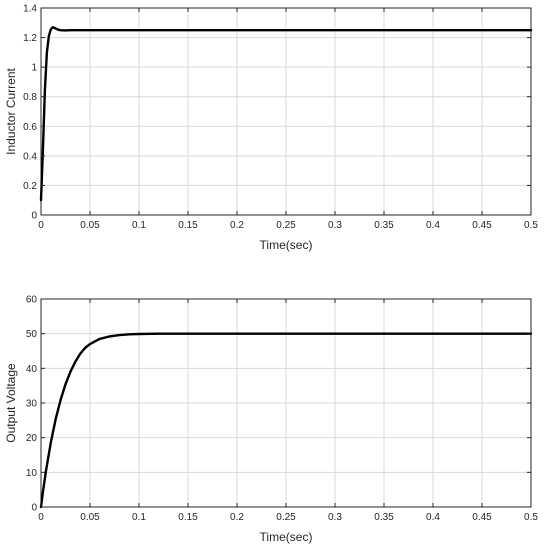 The image size is (544, 550). Describe the element at coordinates (32, 334) in the screenshot. I see `y-tick-label: 50` at that location.